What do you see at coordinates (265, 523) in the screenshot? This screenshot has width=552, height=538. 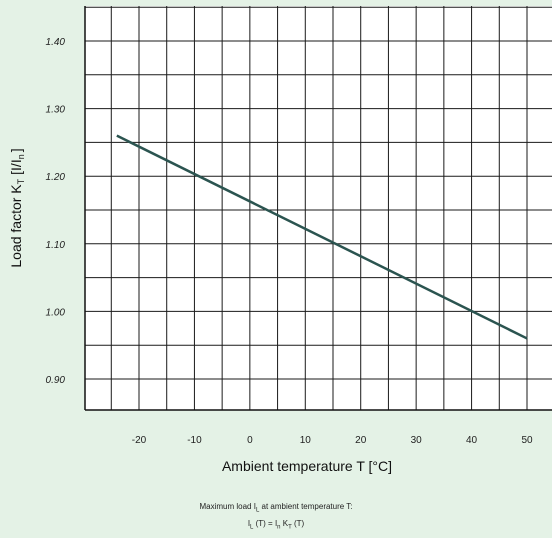 I see `formula-eq: (T) = I` at bounding box center [265, 523].